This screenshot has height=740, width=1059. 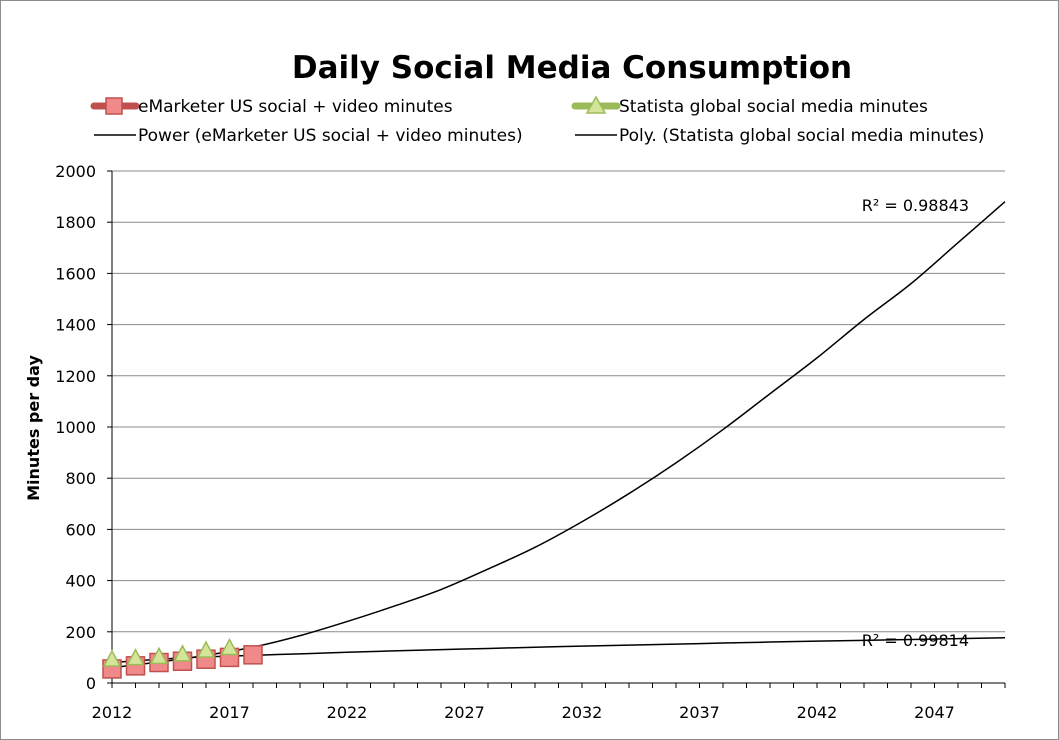 What do you see at coordinates (229, 646) in the screenshot?
I see `statista-point-2017` at bounding box center [229, 646].